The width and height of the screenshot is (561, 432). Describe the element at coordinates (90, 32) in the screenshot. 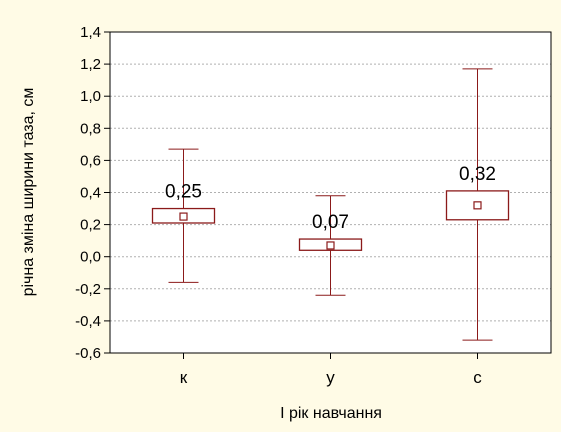

I see `y-tick-label: 1,4` at that location.